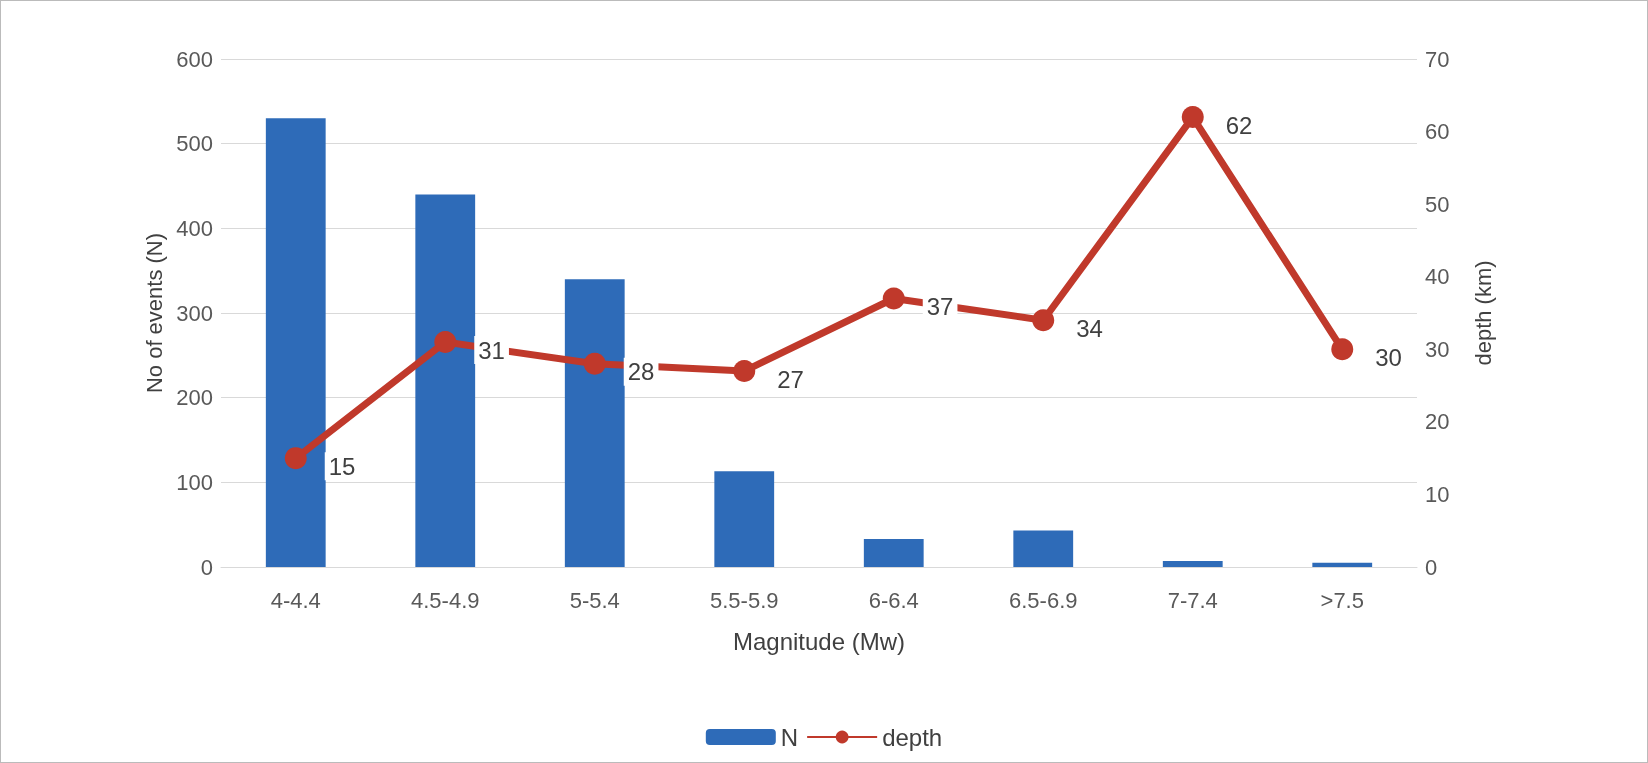 Image resolution: width=1648 pixels, height=763 pixels. I want to click on data-label: 28, so click(641, 372).